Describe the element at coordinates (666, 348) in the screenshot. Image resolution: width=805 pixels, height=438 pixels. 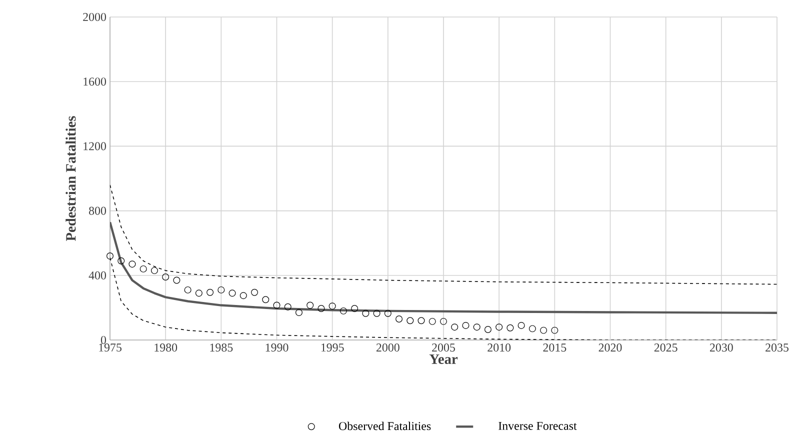
I see `x-tick-label: 2025` at that location.